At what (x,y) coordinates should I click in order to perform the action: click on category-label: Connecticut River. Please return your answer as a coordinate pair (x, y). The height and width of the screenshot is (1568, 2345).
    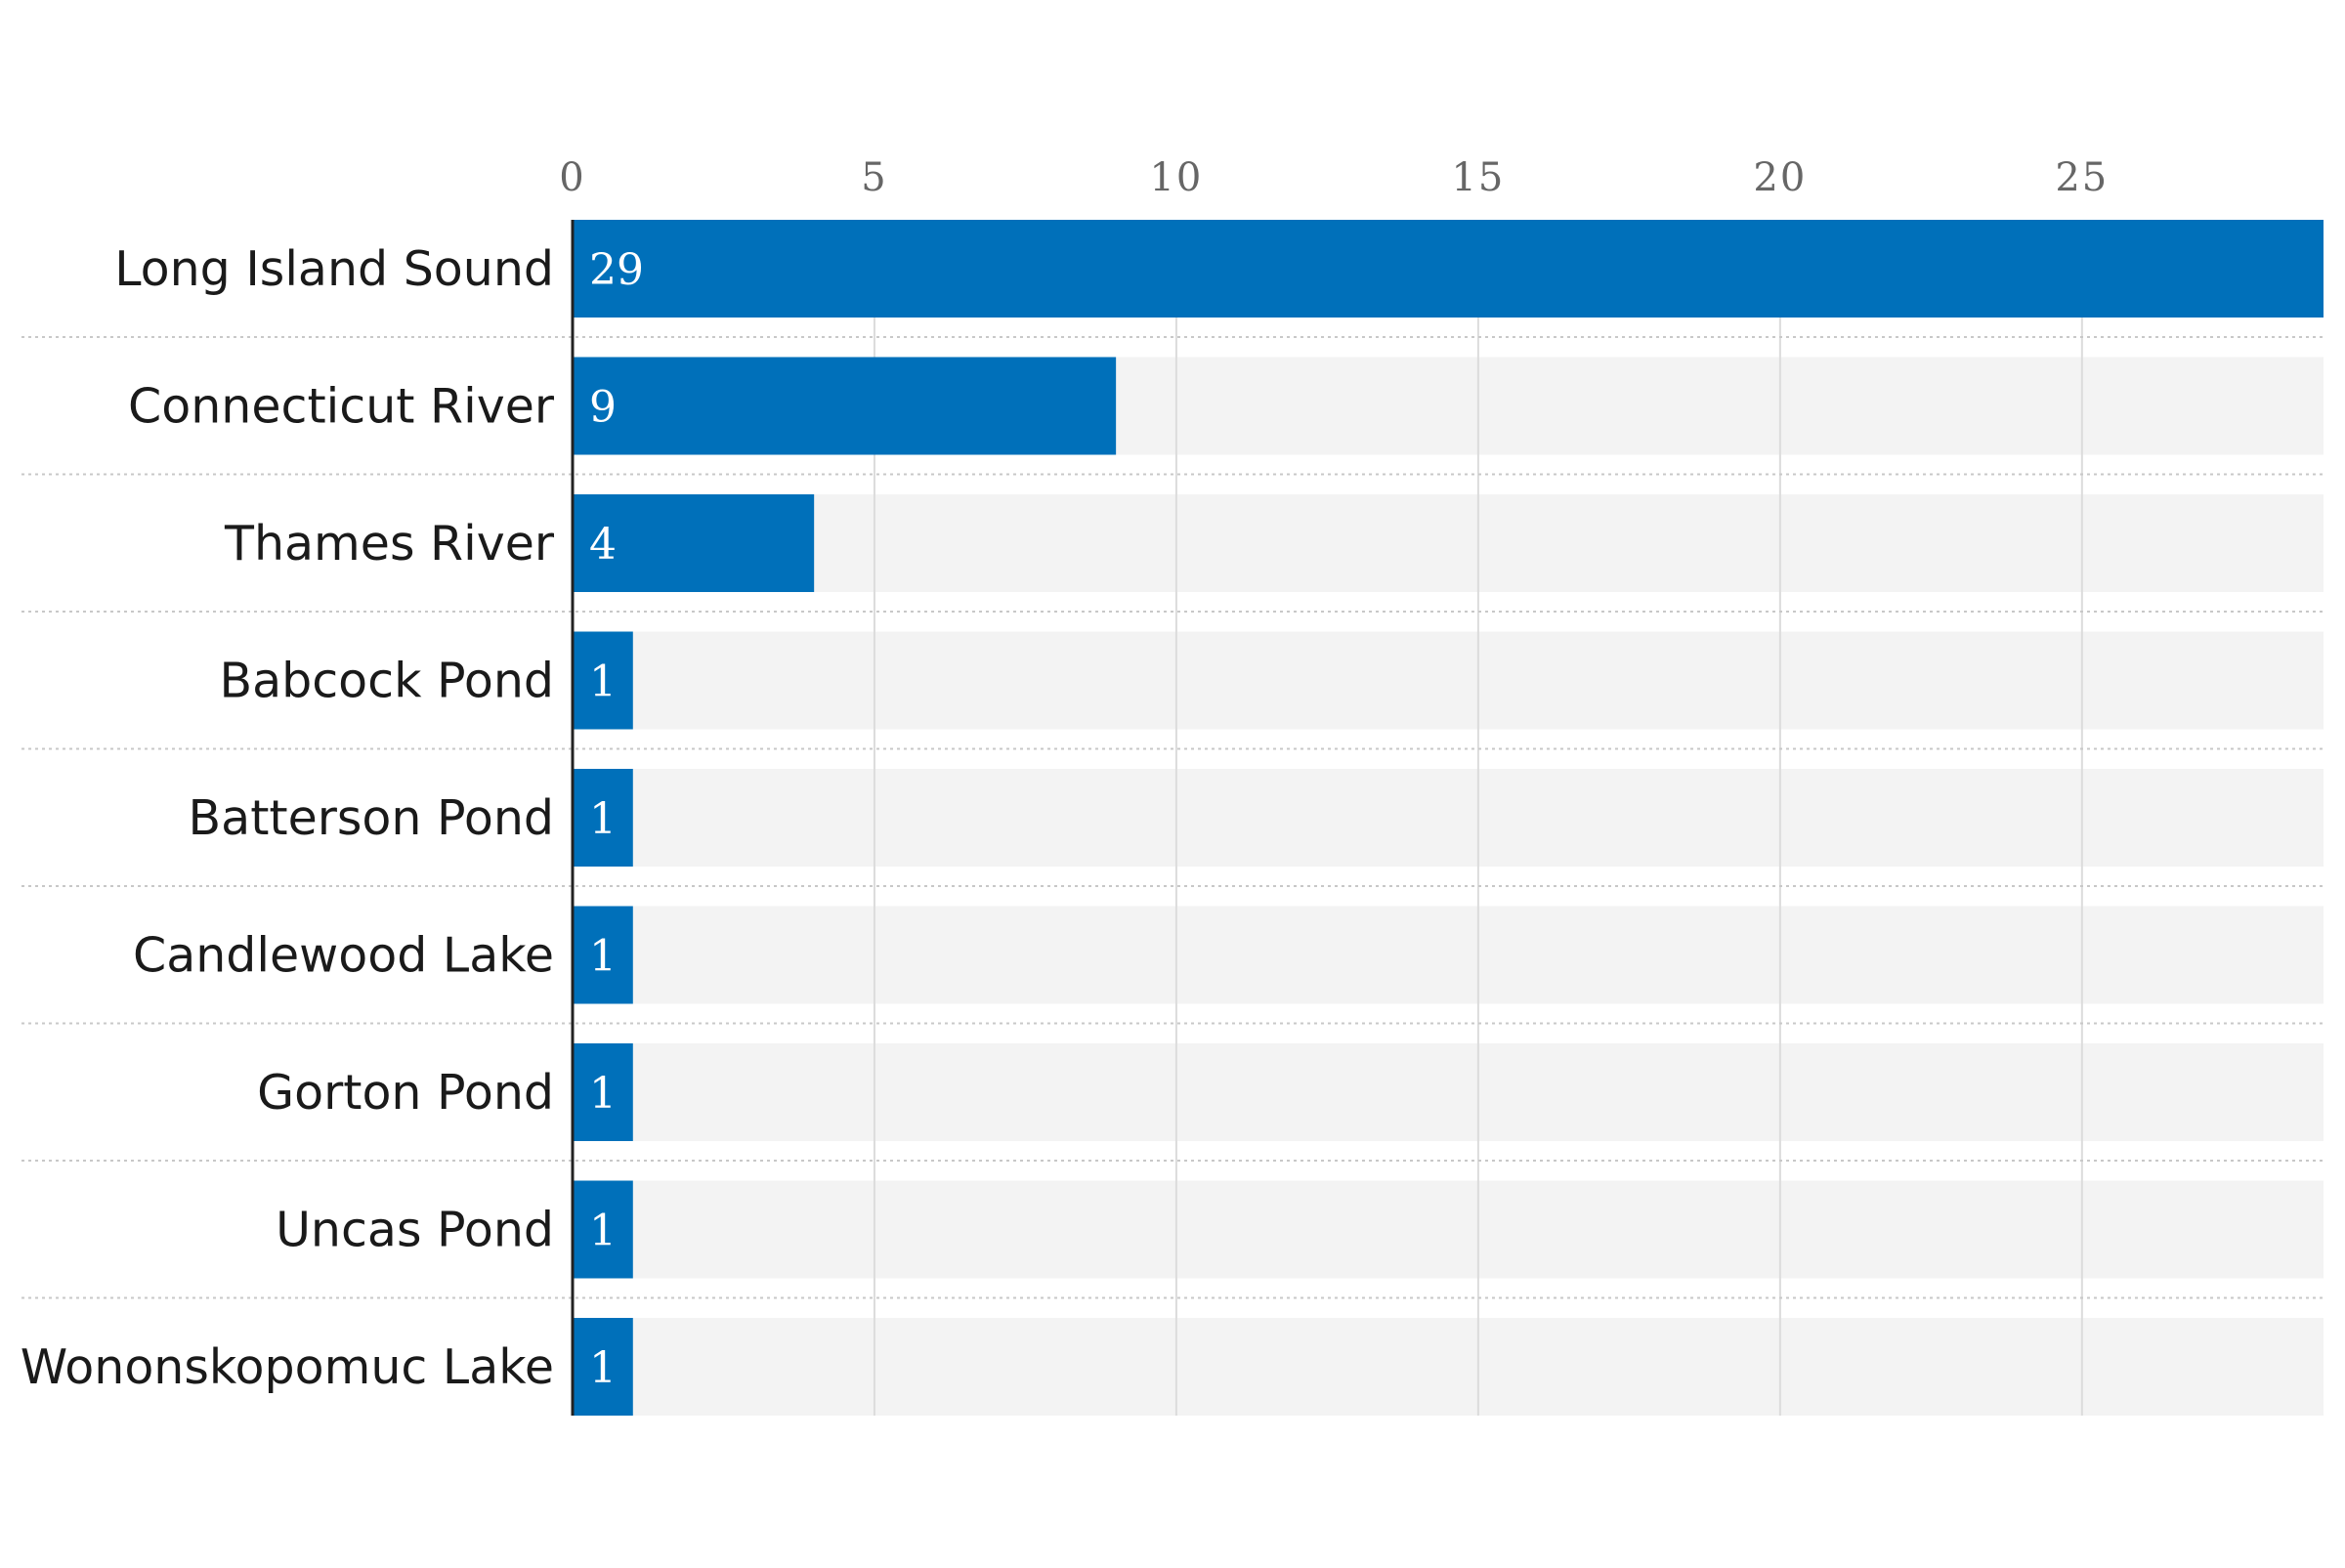
    Looking at the image, I should click on (341, 407).